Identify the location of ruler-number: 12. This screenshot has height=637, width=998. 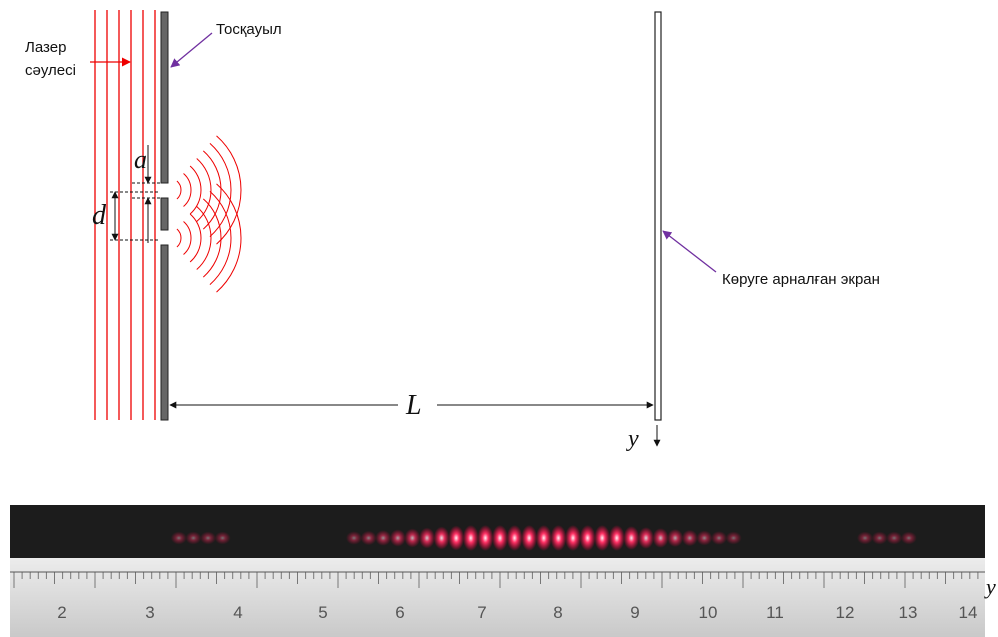
(845, 612).